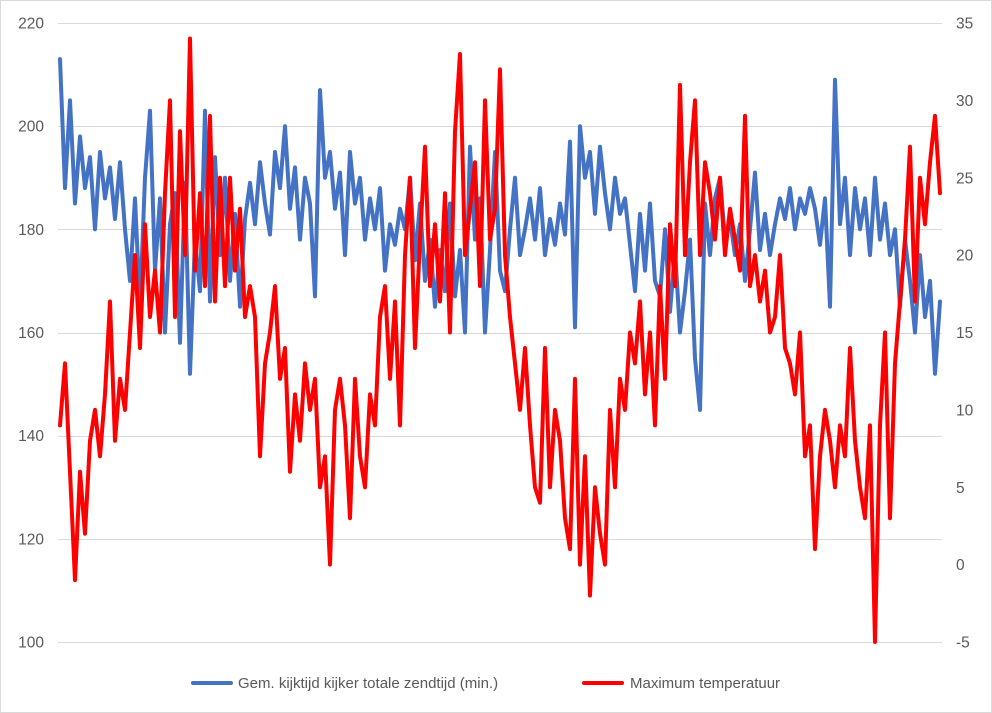  I want to click on y-left-axis-labels: 220 200 180 160 140 120 100, so click(31, 334).